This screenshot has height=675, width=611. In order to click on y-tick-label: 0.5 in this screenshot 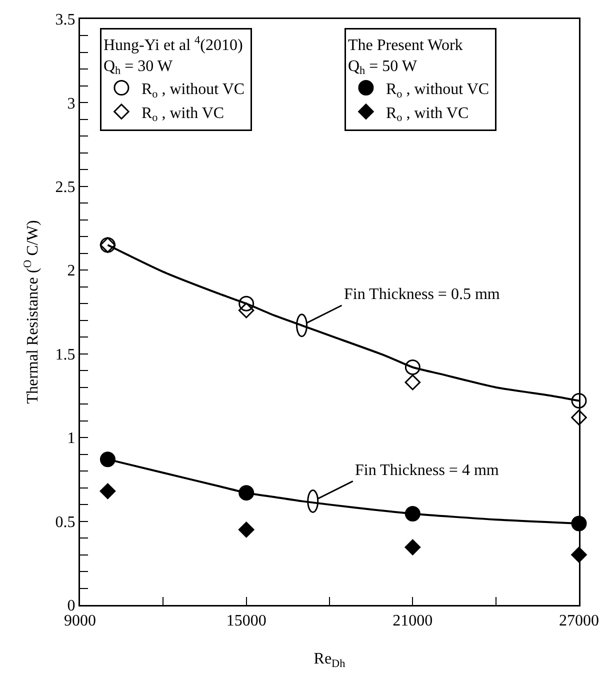, I will do `click(65, 522)`.